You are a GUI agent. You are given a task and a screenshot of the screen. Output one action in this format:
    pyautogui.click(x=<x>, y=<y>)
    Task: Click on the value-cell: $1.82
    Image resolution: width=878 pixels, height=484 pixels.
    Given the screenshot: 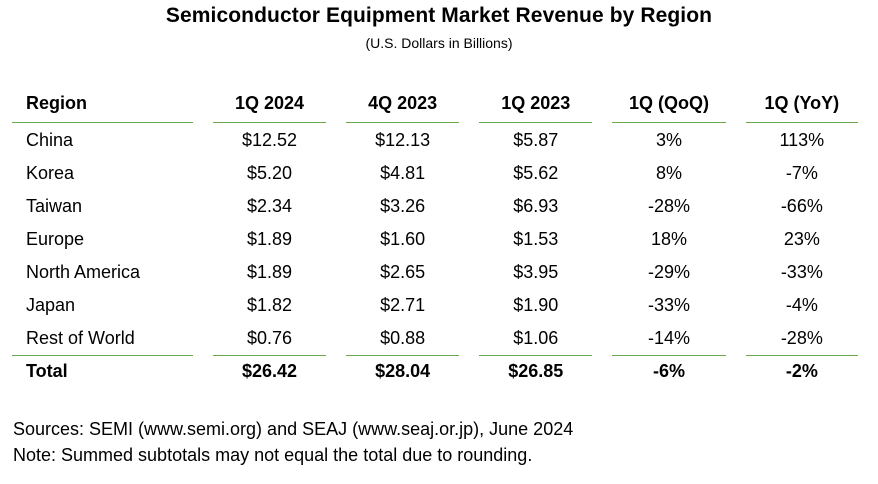 What is the action you would take?
    pyautogui.click(x=269, y=305)
    